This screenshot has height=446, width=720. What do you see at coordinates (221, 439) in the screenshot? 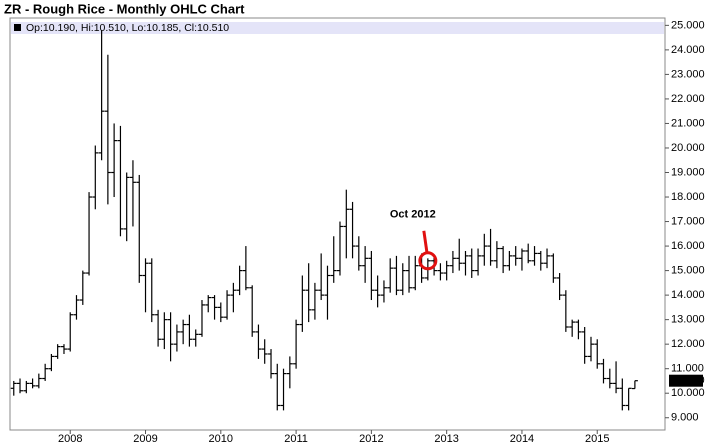
I see `x-tick-label: 2010` at bounding box center [221, 439].